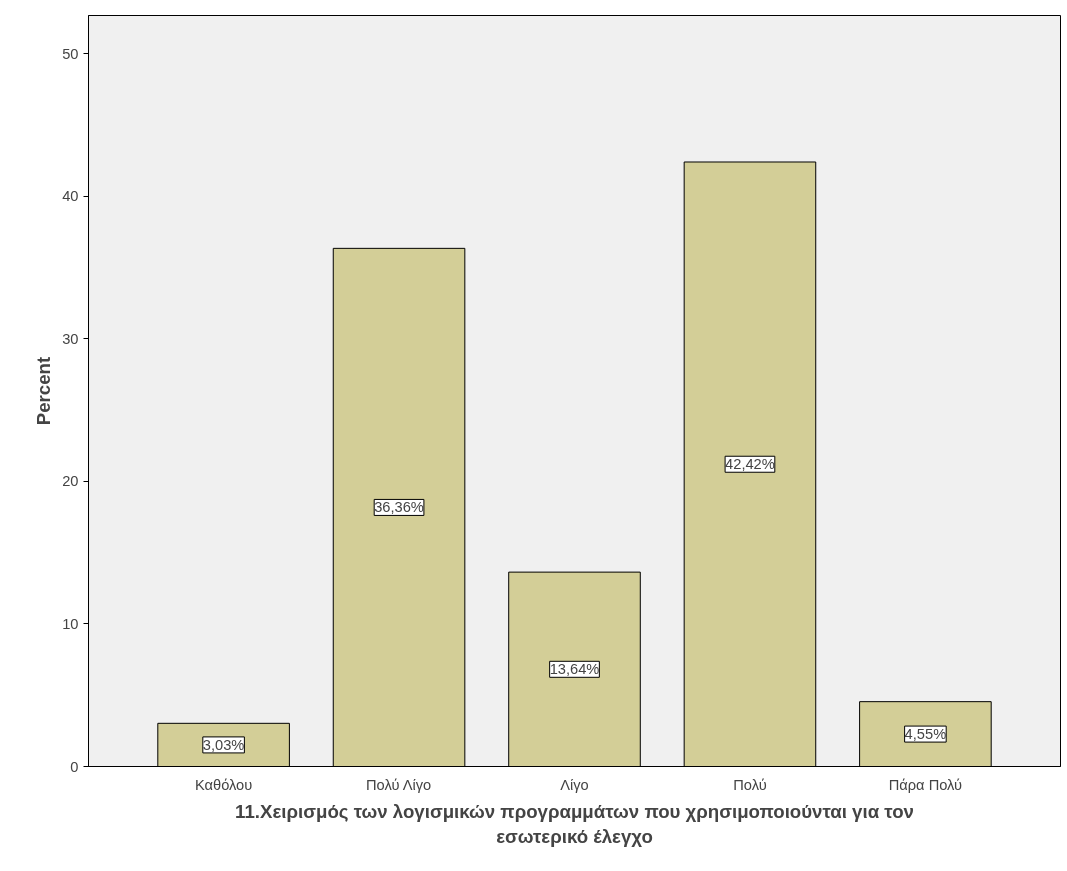  What do you see at coordinates (223, 784) in the screenshot?
I see `x-tick-label: Καθόλου` at bounding box center [223, 784].